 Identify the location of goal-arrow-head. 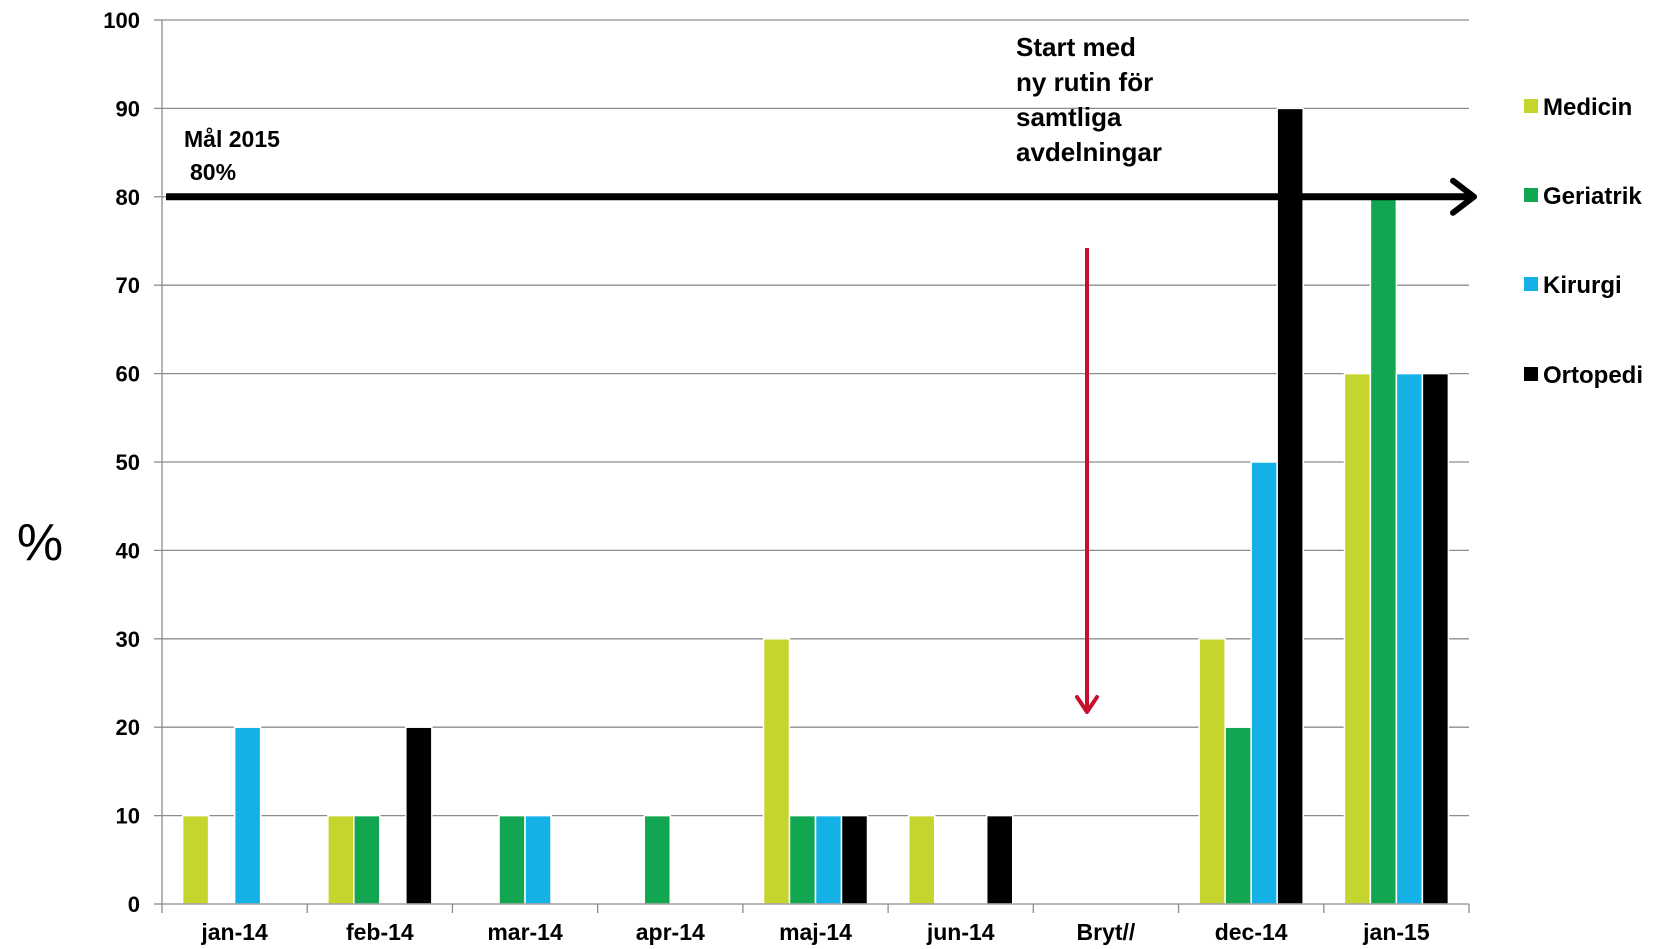
(1463, 196).